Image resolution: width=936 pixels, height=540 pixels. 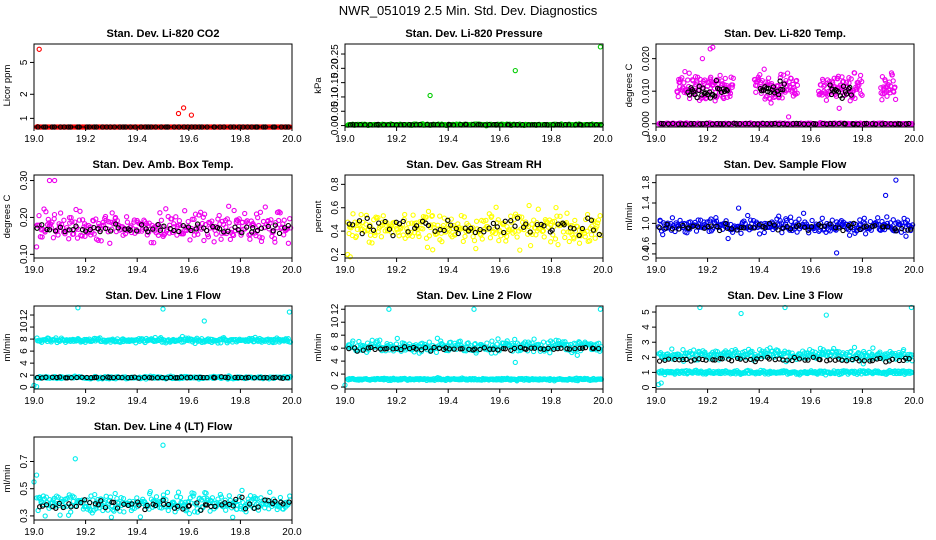 I want to click on panel-title: Stan. Dev. Line 1 Flow, so click(x=163, y=296).